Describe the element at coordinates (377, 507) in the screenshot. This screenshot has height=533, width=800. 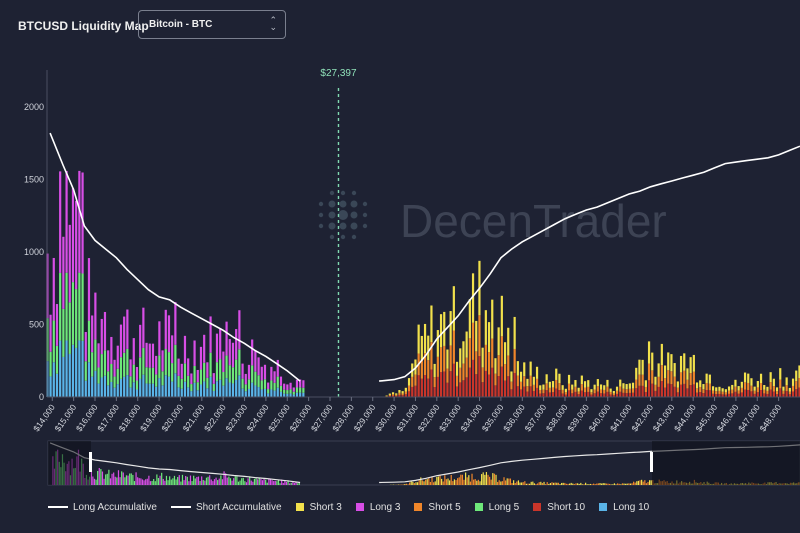
I see `legend-item-long-3: Long 3` at that location.